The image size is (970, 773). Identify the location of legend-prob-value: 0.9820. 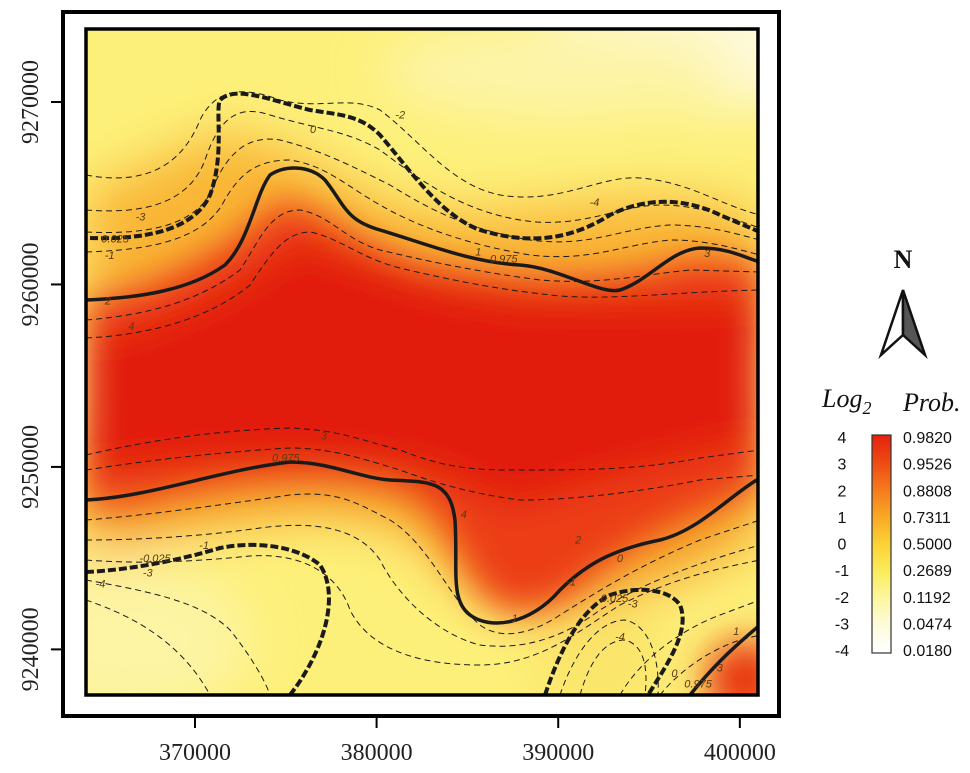
(927, 438).